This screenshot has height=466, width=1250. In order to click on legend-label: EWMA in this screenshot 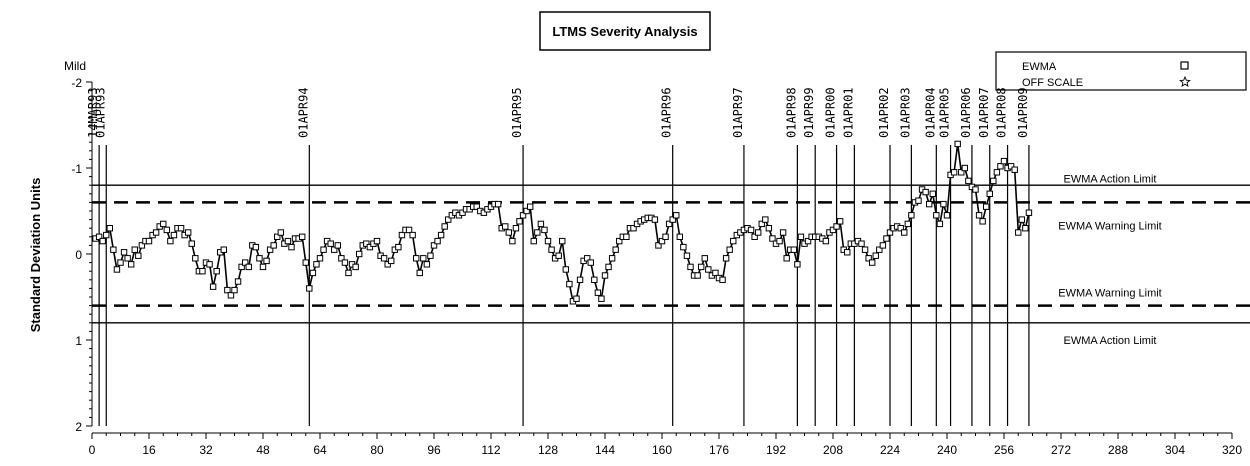, I will do `click(1039, 67)`.